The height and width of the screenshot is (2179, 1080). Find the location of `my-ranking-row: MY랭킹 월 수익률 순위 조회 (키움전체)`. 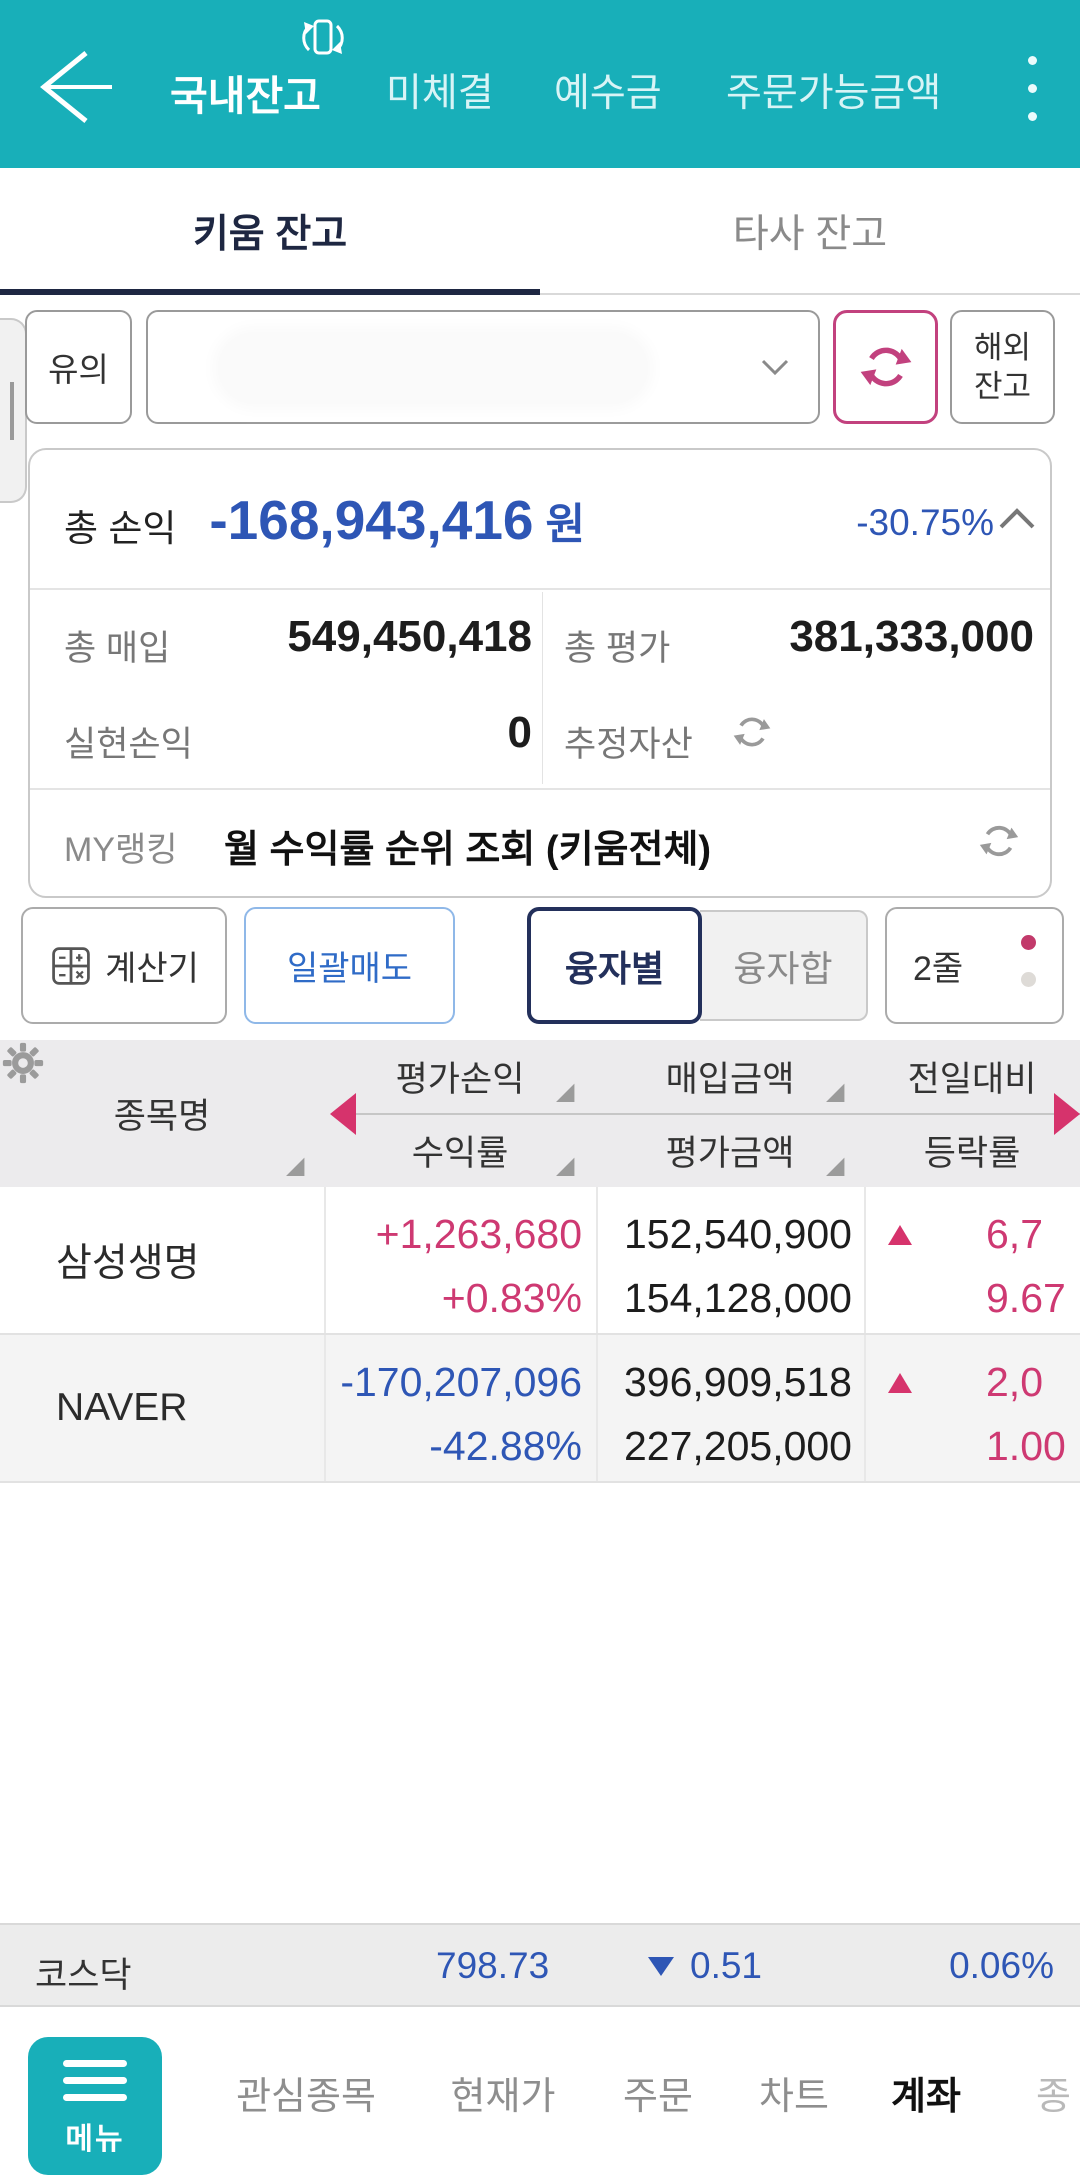

my-ranking-row: MY랭킹 월 수익률 순위 조회 (키움전체) is located at coordinates (540, 843).